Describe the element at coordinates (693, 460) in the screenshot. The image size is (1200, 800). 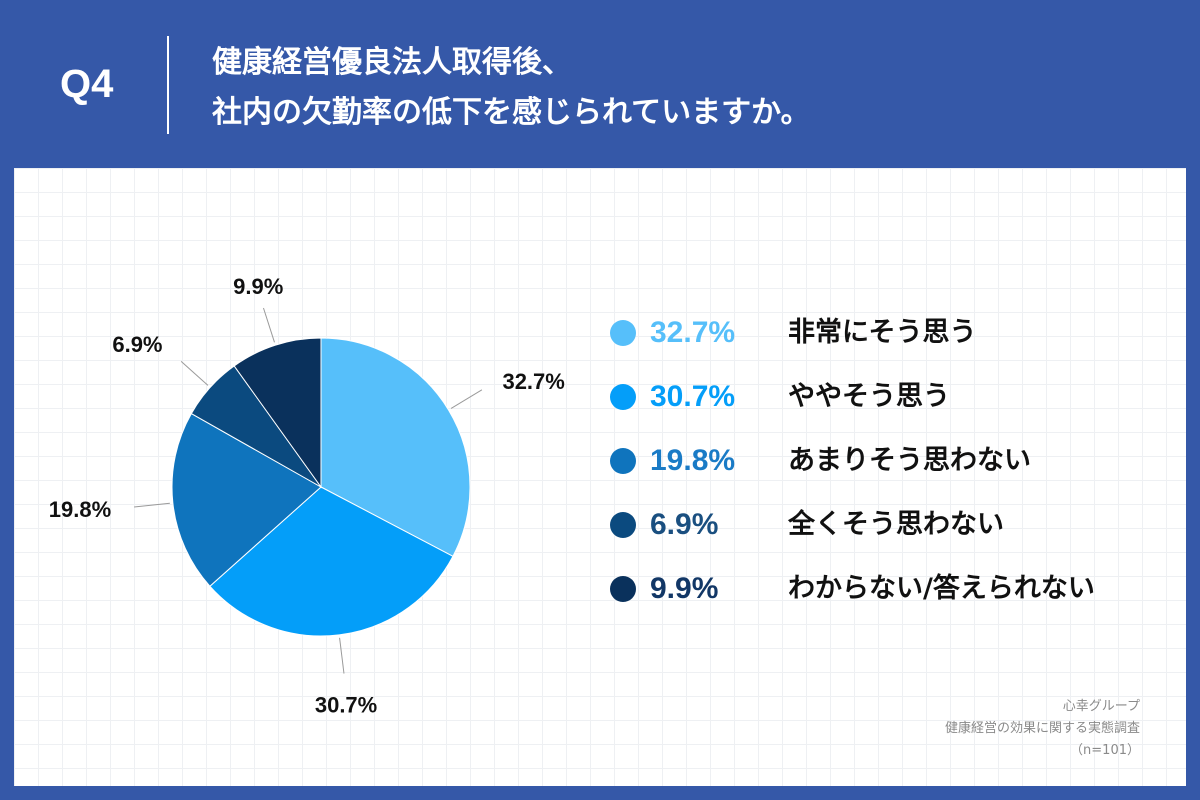
I see `legend-percentage: 19.8%` at that location.